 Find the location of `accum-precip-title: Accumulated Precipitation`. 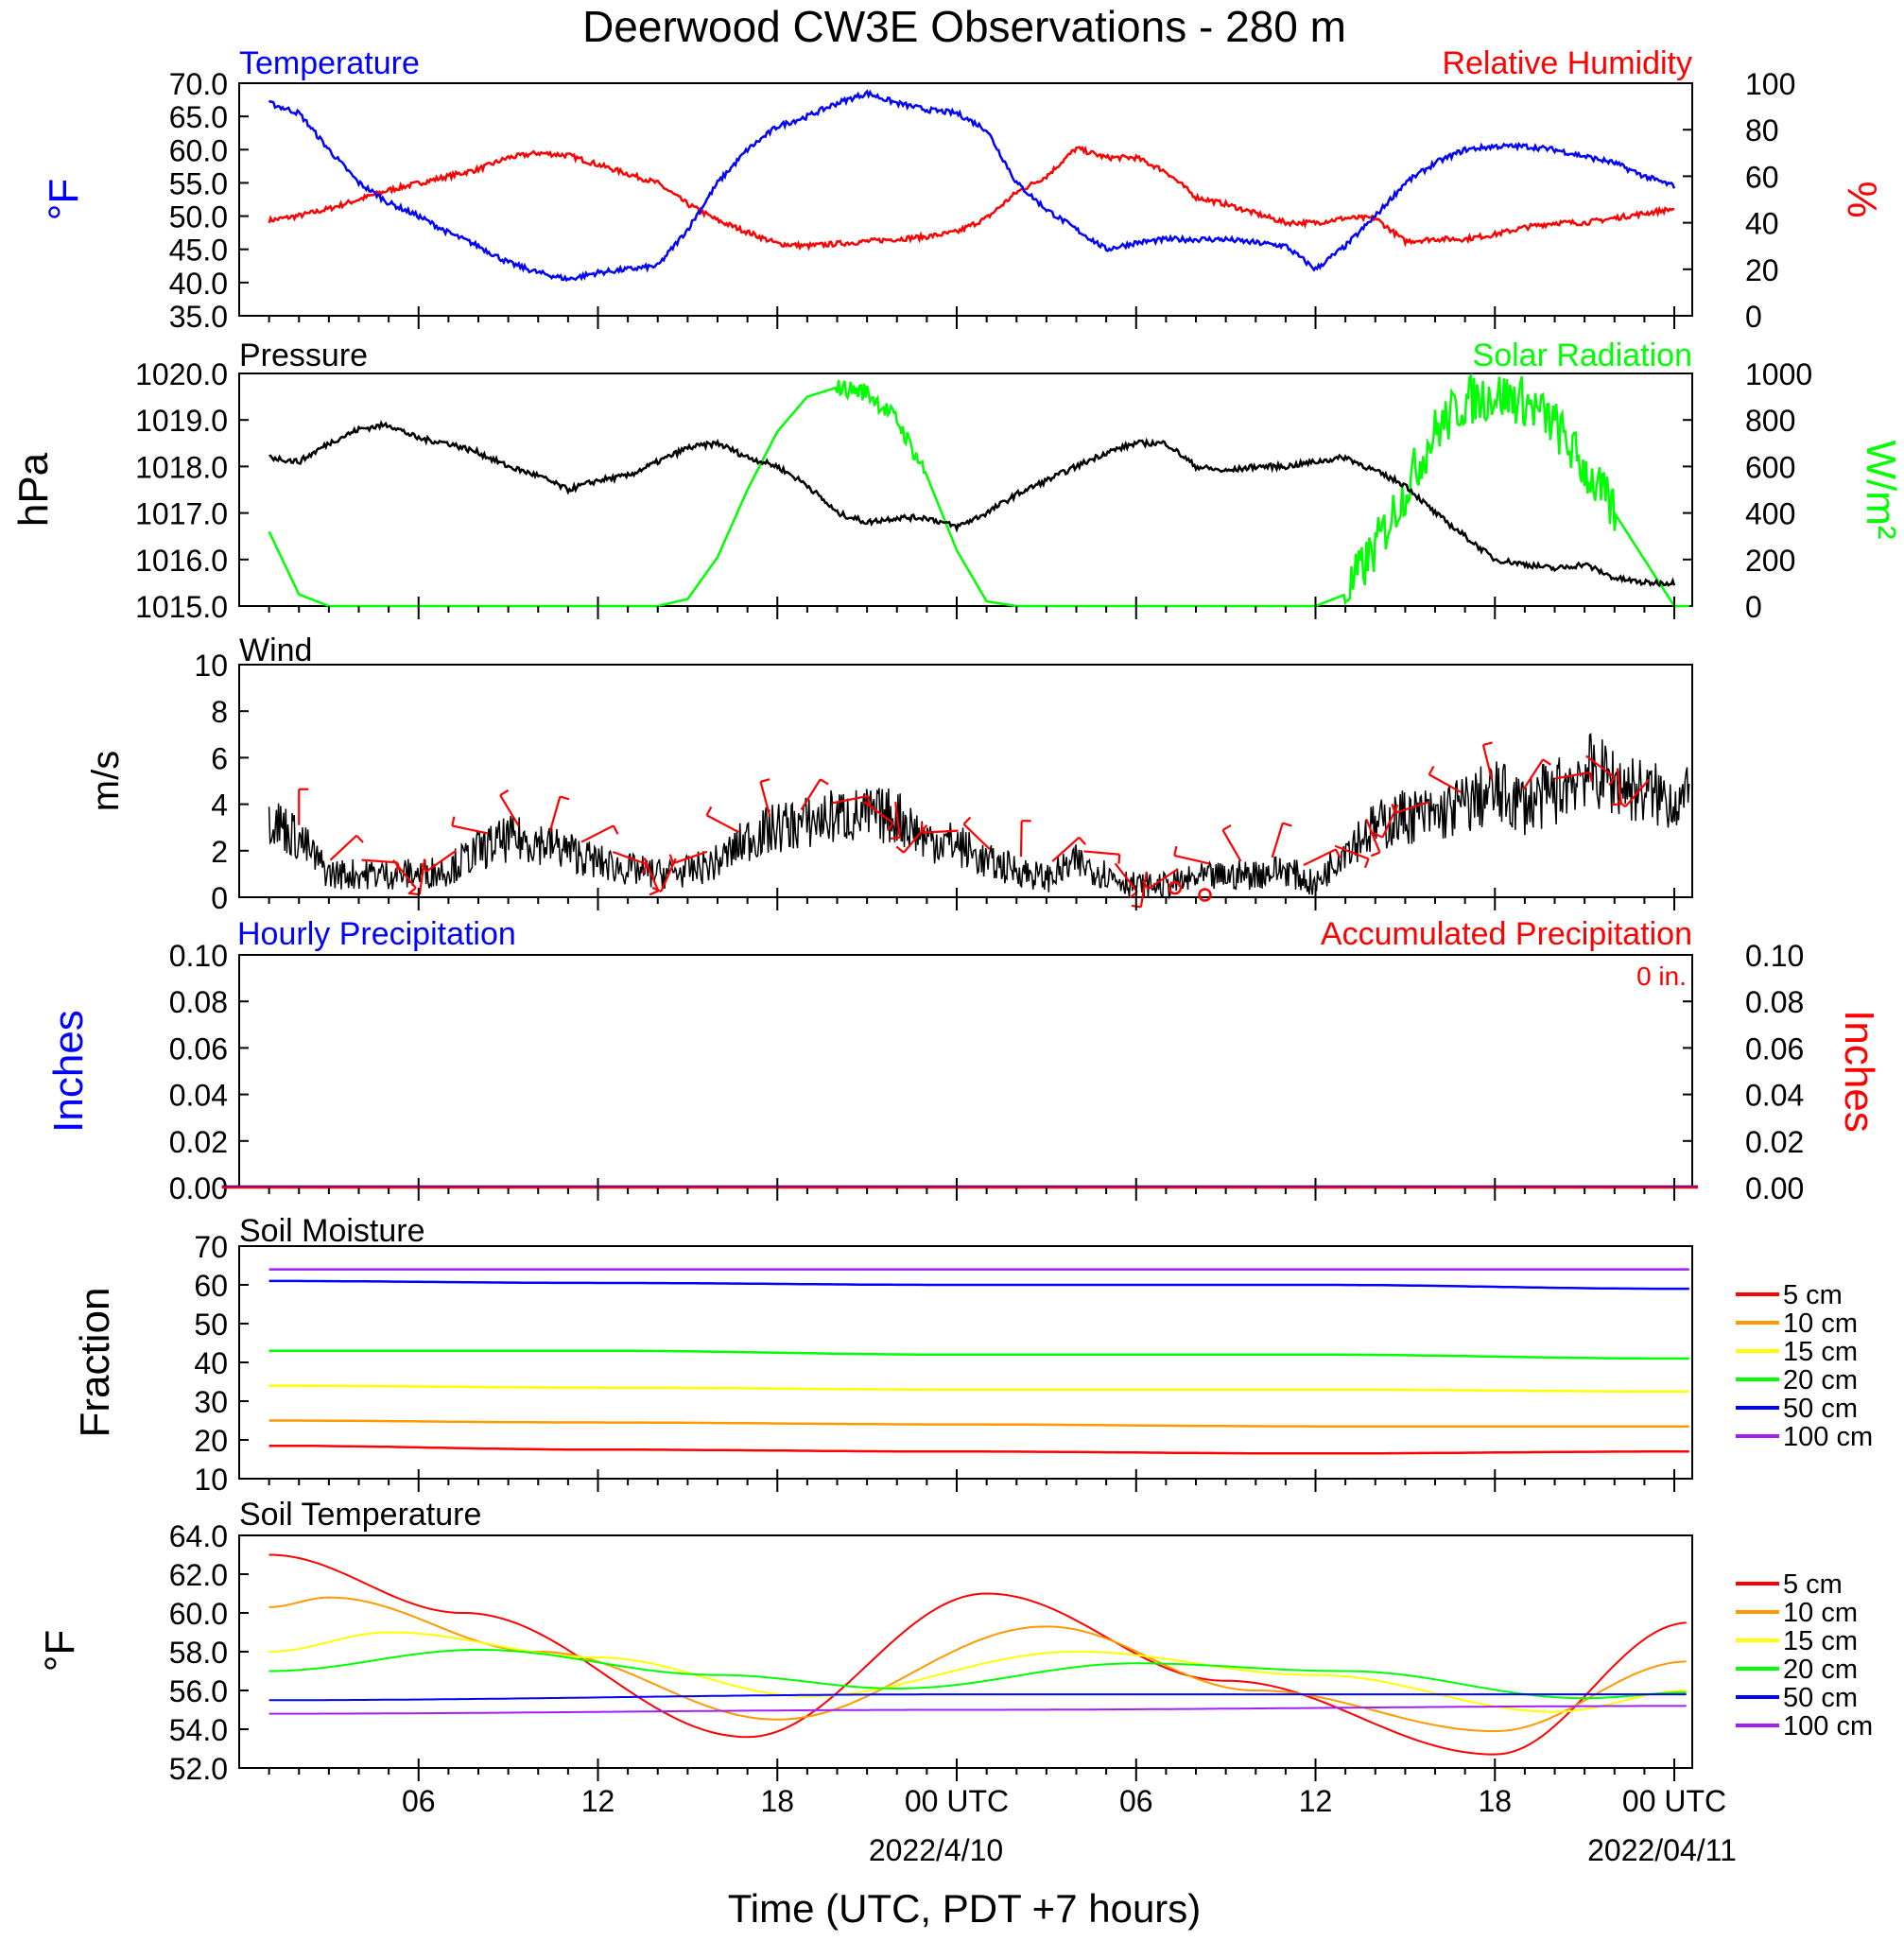

accum-precip-title: Accumulated Precipitation is located at coordinates (1507, 934).